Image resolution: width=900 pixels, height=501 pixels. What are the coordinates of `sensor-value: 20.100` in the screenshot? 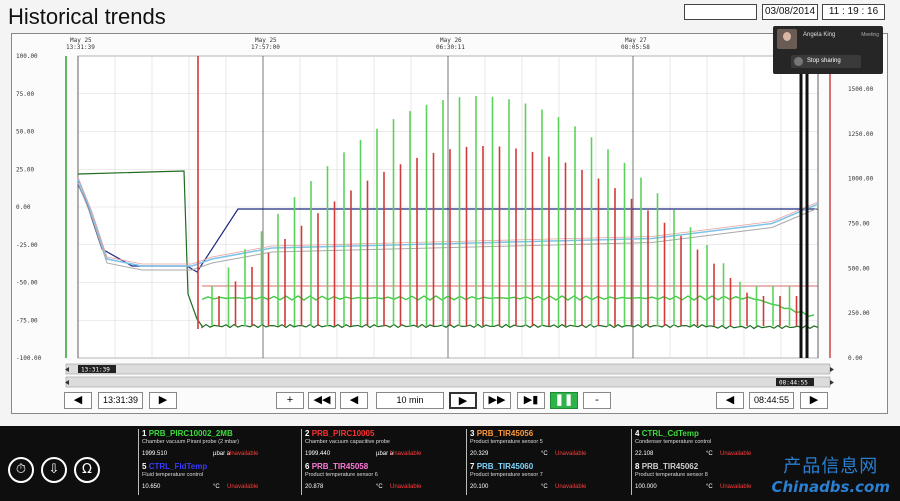 It's located at (479, 487).